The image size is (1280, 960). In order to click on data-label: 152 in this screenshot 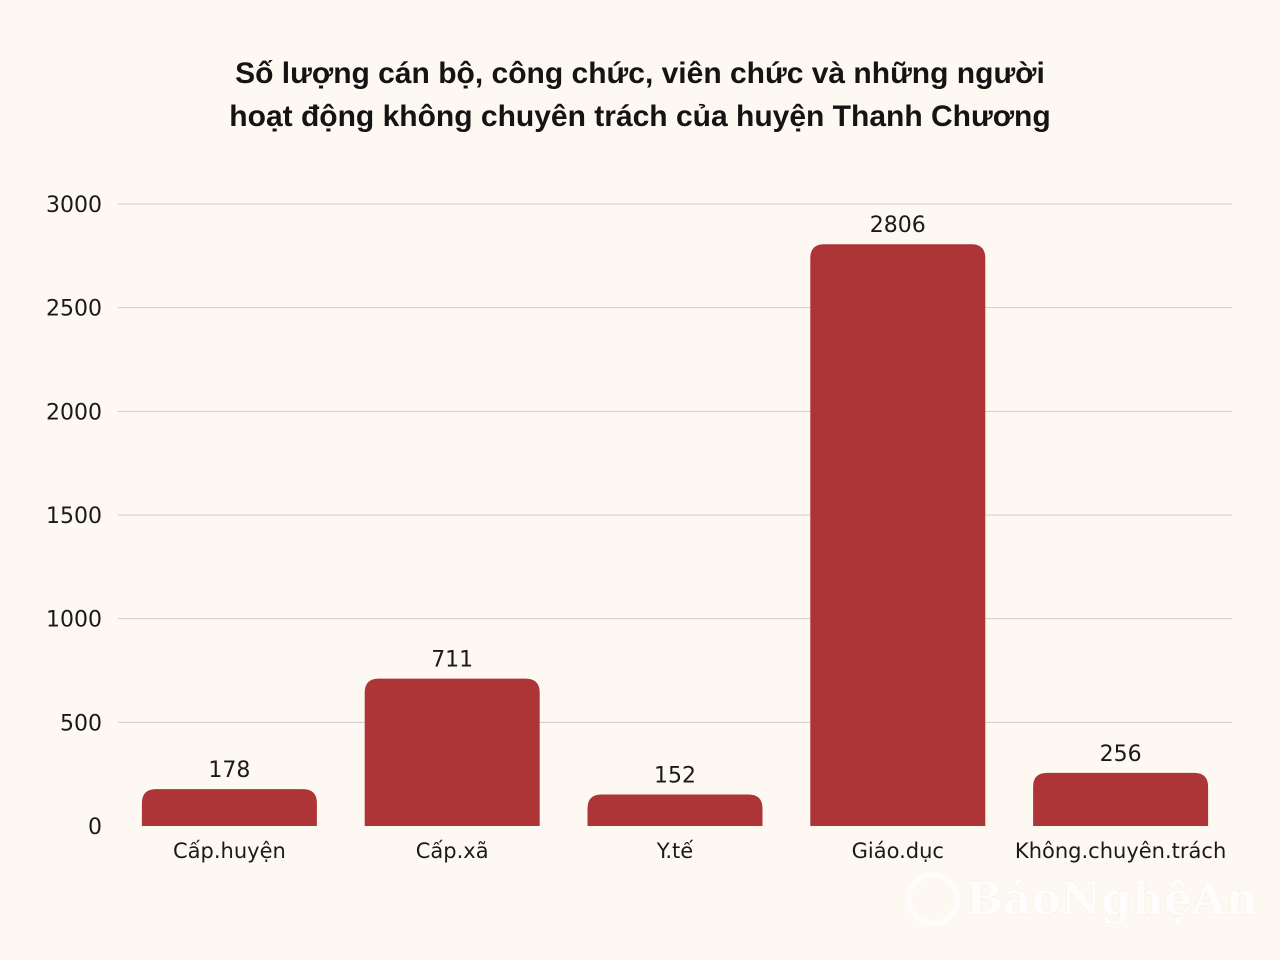, I will do `click(675, 775)`.